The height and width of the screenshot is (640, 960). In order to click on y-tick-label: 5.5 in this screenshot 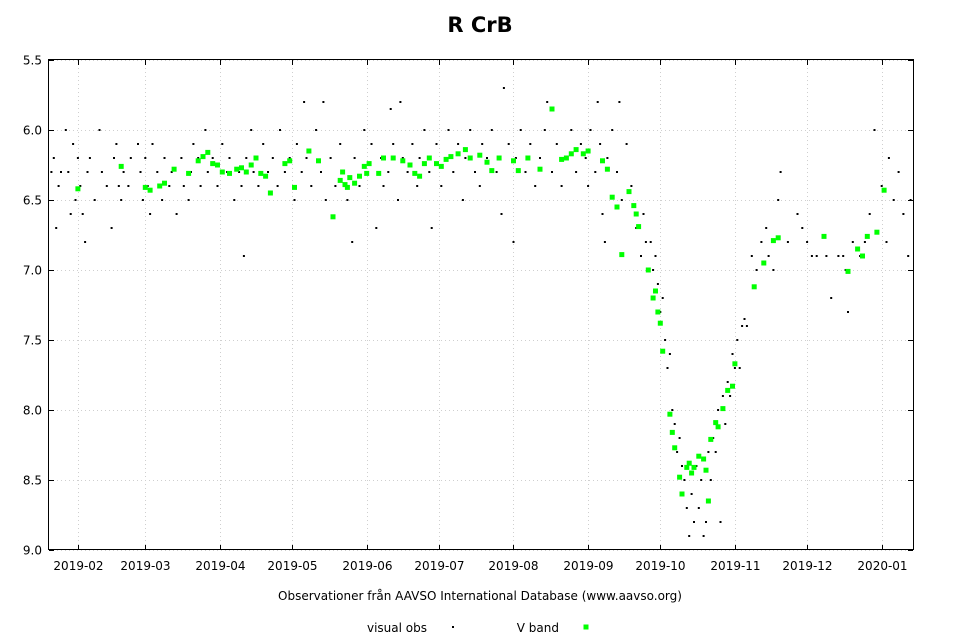, I will do `click(32, 61)`.